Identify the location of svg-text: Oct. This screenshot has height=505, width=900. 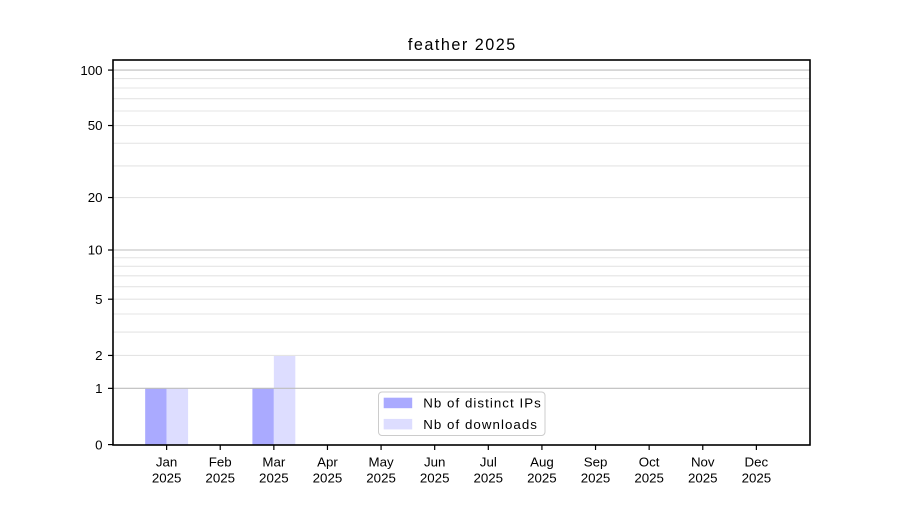
(649, 462).